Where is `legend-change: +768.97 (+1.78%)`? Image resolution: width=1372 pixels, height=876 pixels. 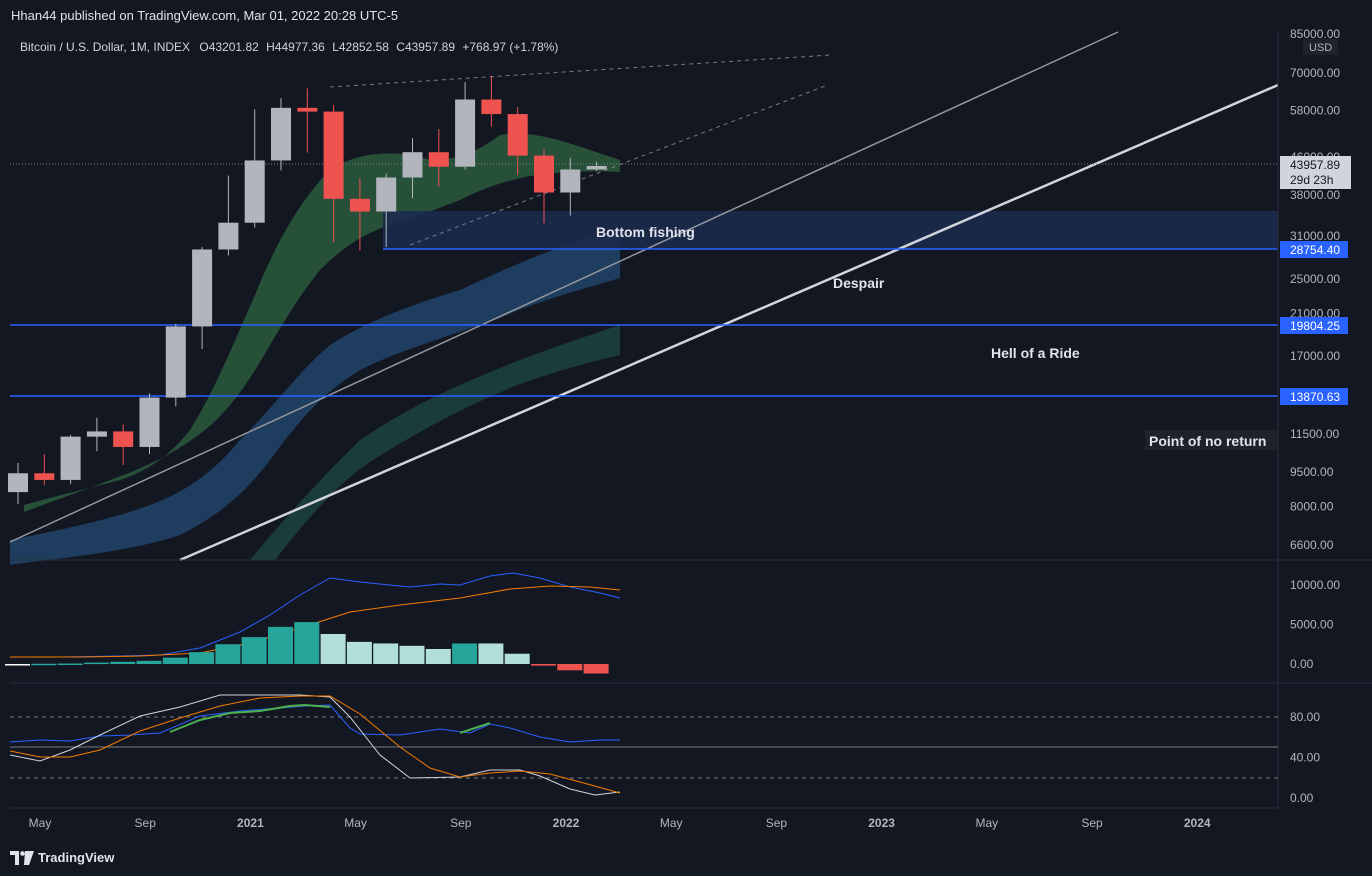
legend-change: +768.97 (+1.78%) is located at coordinates (510, 47).